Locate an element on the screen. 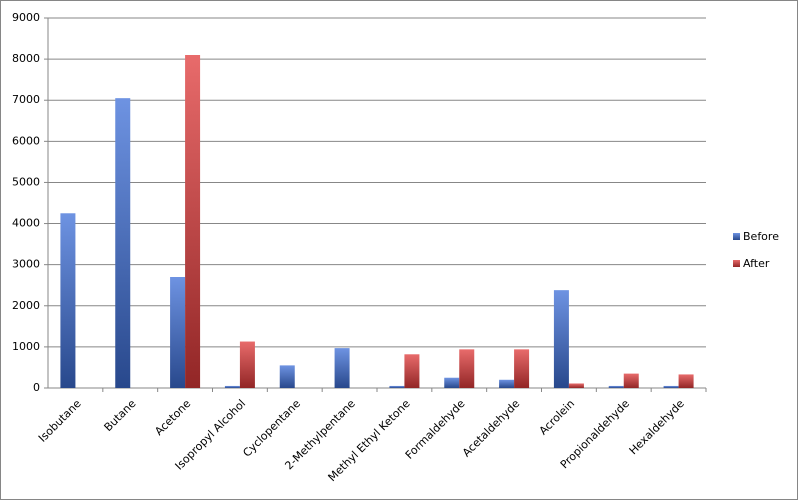 The width and height of the screenshot is (798, 500). y-tick-label: 7000 is located at coordinates (26, 99).